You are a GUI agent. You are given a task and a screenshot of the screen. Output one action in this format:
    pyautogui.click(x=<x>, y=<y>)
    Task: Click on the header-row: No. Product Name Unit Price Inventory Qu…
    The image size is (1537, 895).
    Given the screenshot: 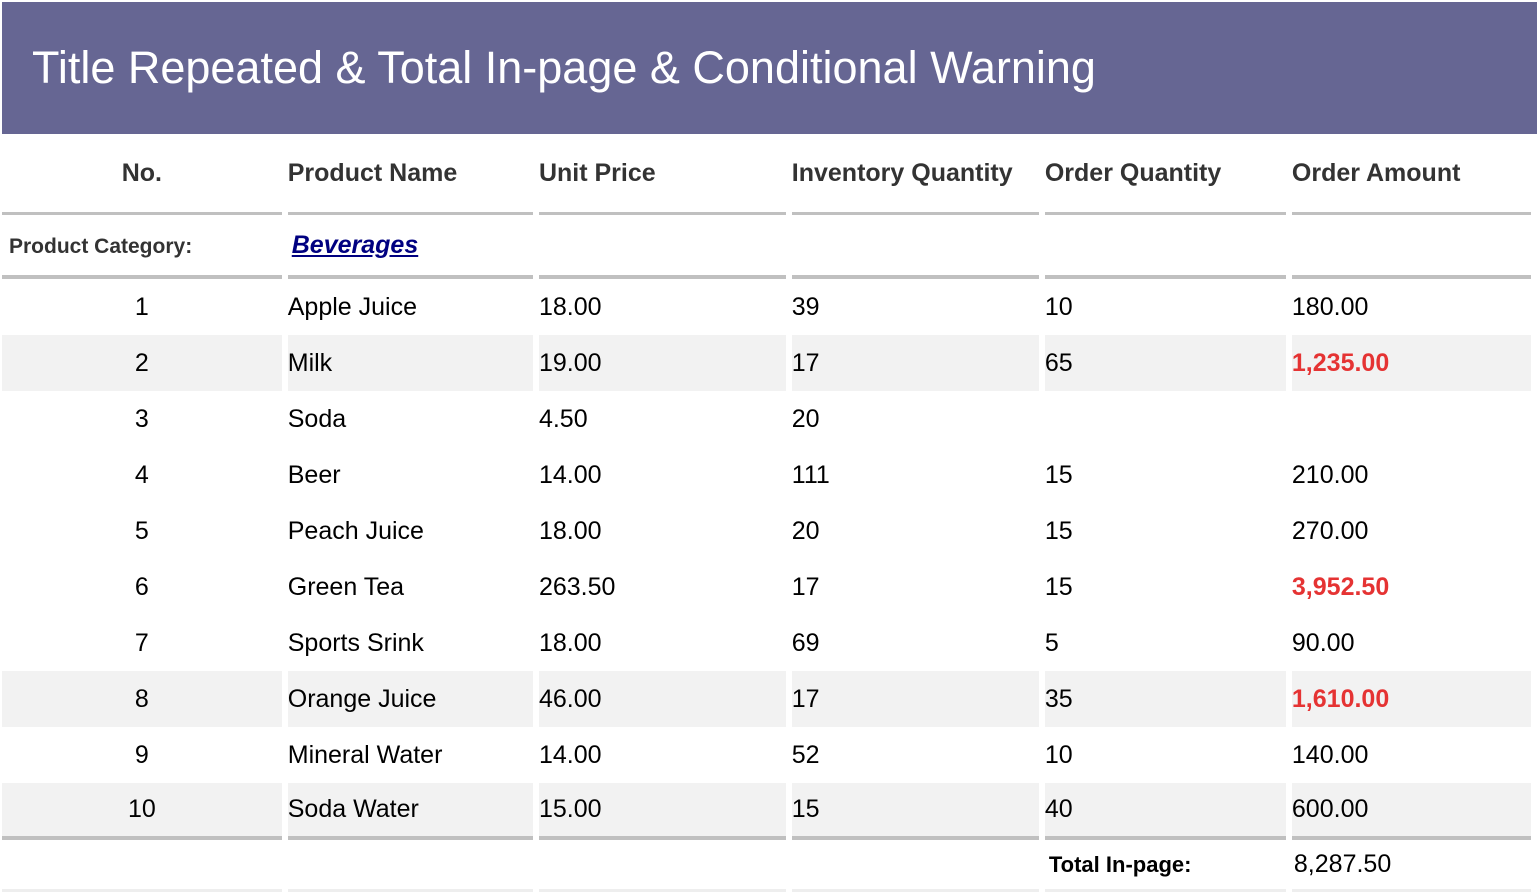 What is the action you would take?
    pyautogui.click(x=766, y=174)
    